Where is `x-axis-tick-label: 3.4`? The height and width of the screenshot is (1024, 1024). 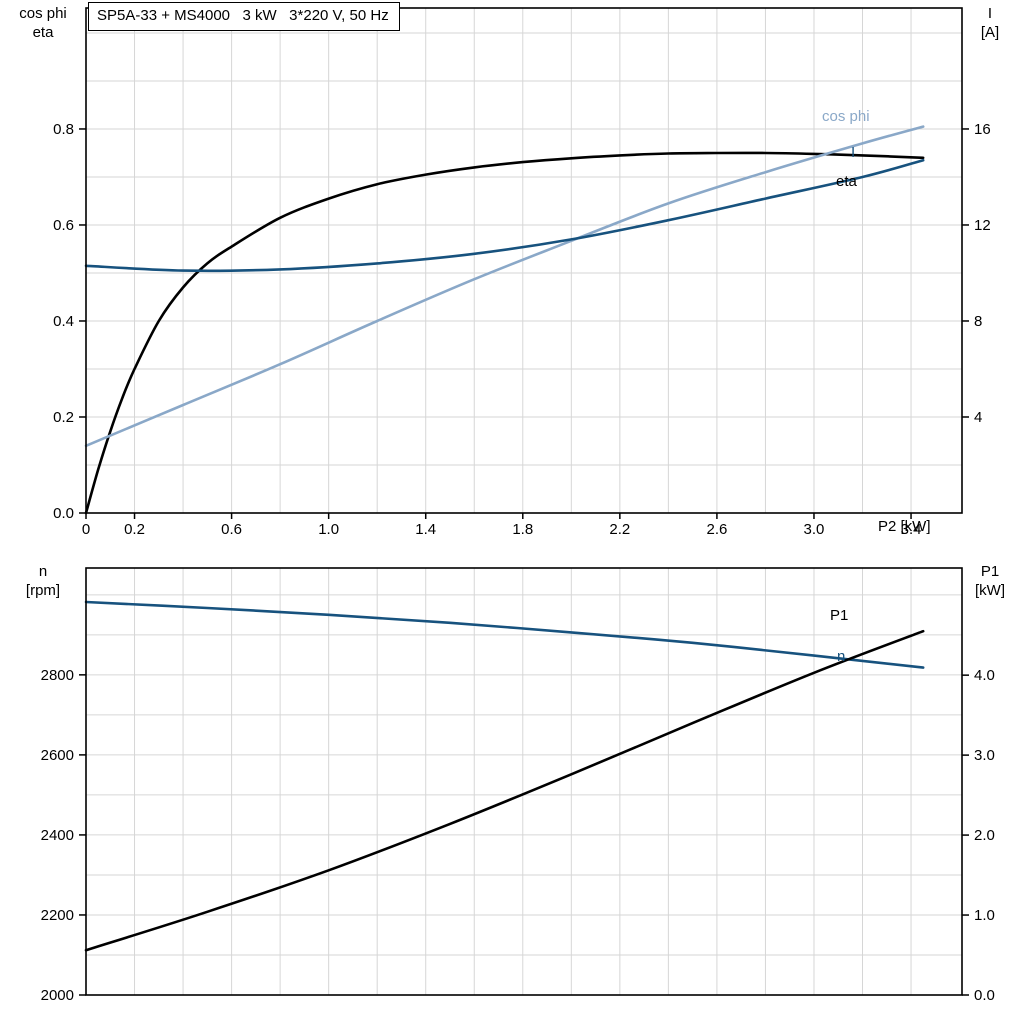
x-axis-tick-label: 3.4 is located at coordinates (911, 529).